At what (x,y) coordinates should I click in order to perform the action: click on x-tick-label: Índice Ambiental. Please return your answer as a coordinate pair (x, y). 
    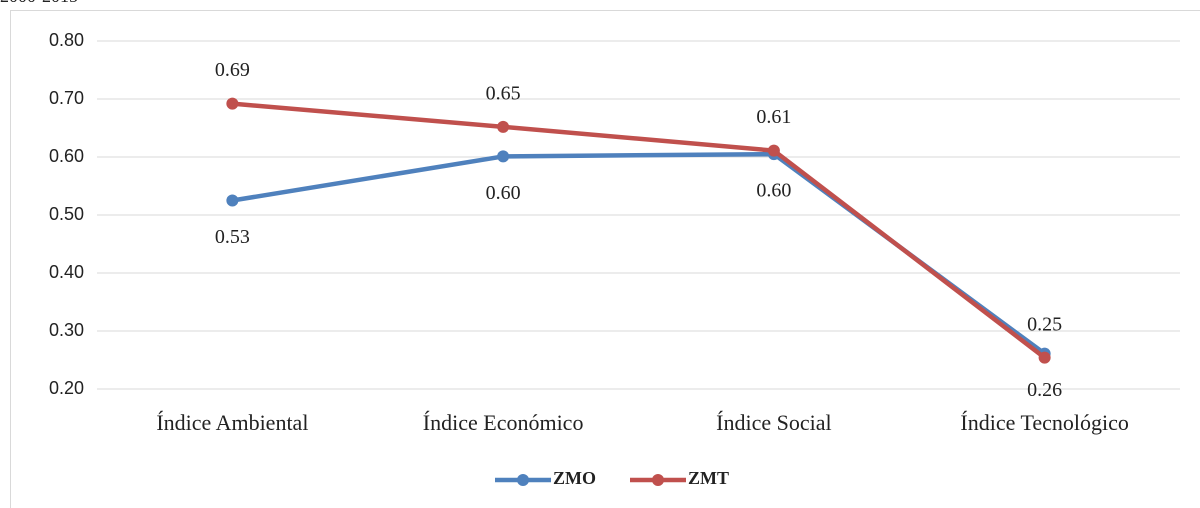
    Looking at the image, I should click on (232, 422).